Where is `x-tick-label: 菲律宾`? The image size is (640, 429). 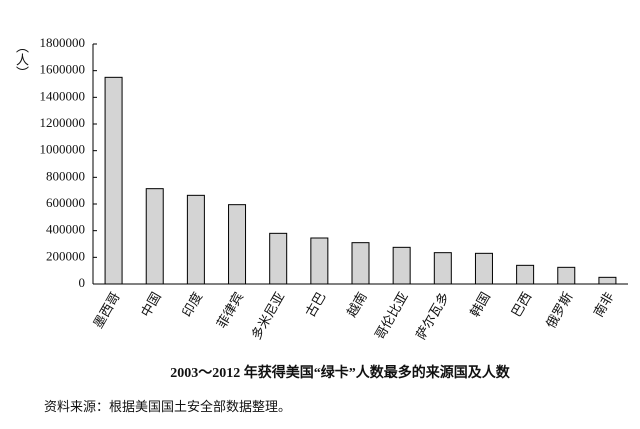 x-tick-label: 菲律宾 is located at coordinates (230, 309).